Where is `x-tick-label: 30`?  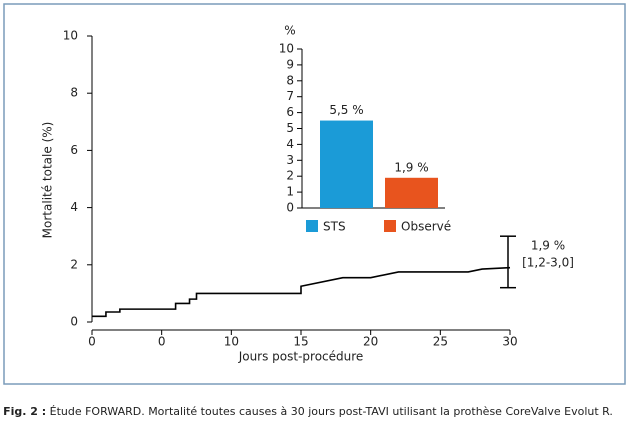 x-tick-label: 30 is located at coordinates (509, 342).